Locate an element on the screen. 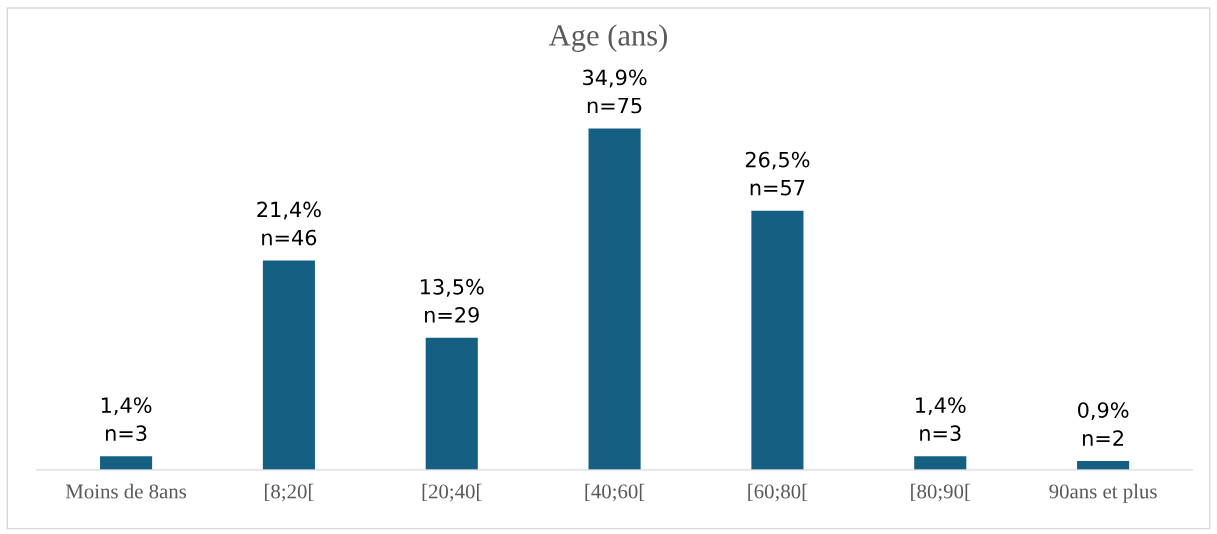 The image size is (1217, 534). data-label: 0,9% n=2 is located at coordinates (1103, 424).